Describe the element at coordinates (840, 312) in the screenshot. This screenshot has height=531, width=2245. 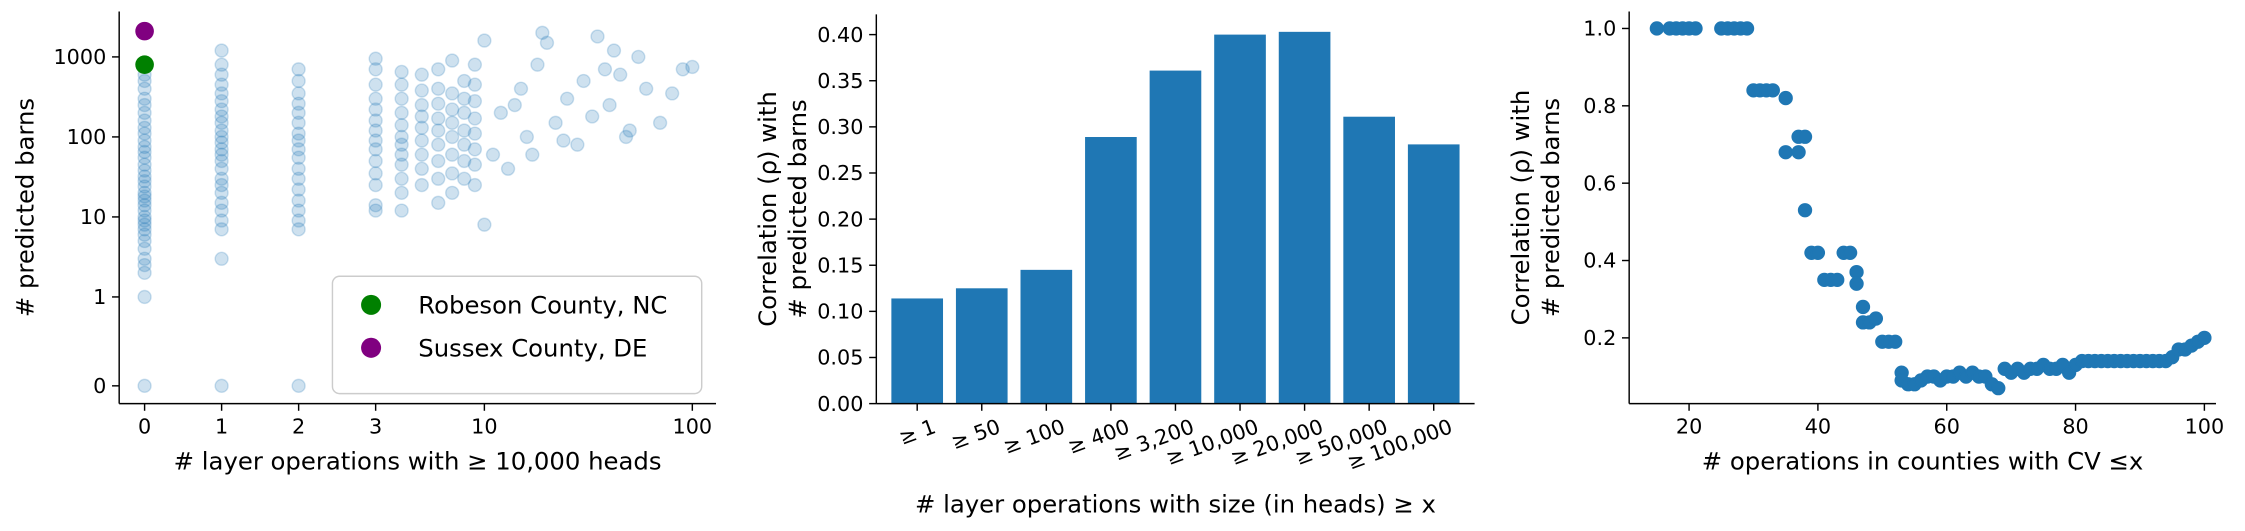
I see `y-tick-label: 0.10` at that location.